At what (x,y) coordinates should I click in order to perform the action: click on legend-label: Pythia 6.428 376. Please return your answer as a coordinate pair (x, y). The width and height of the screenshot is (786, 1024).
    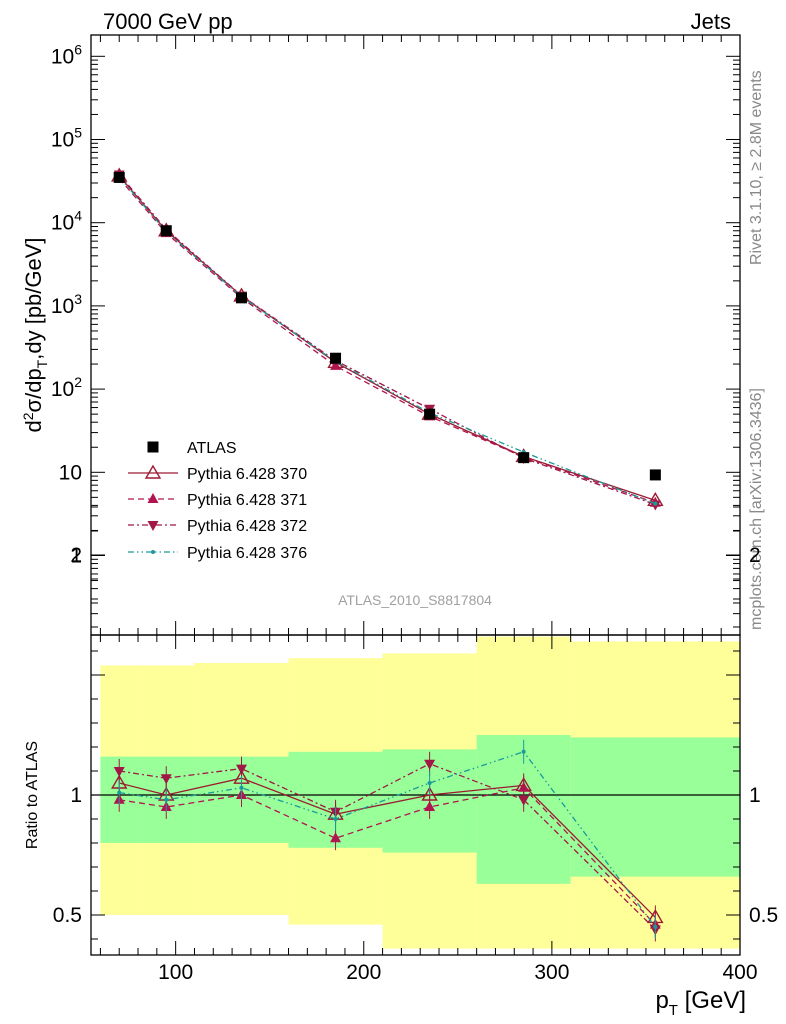
    Looking at the image, I should click on (247, 553).